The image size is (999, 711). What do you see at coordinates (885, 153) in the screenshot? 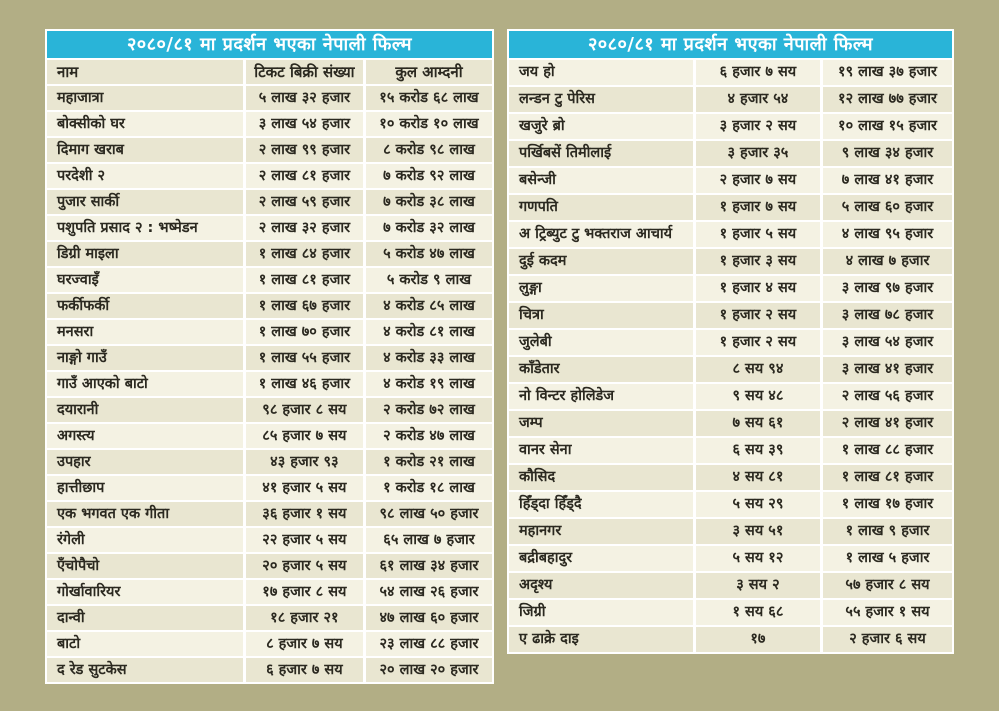
I see `income-cell: ९ लाख ३४ हजार` at bounding box center [885, 153].